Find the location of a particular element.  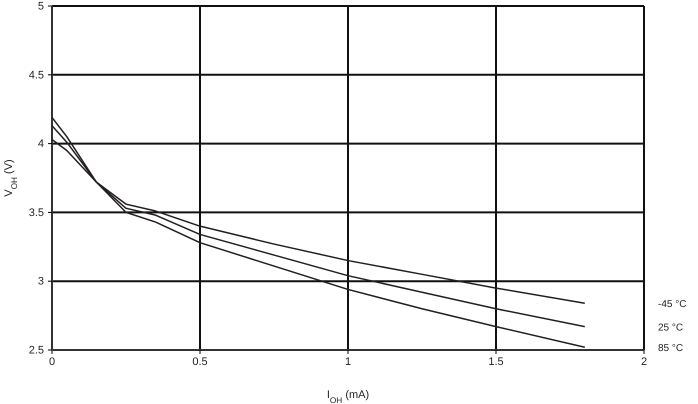

x-tick-label: 1 is located at coordinates (348, 362).